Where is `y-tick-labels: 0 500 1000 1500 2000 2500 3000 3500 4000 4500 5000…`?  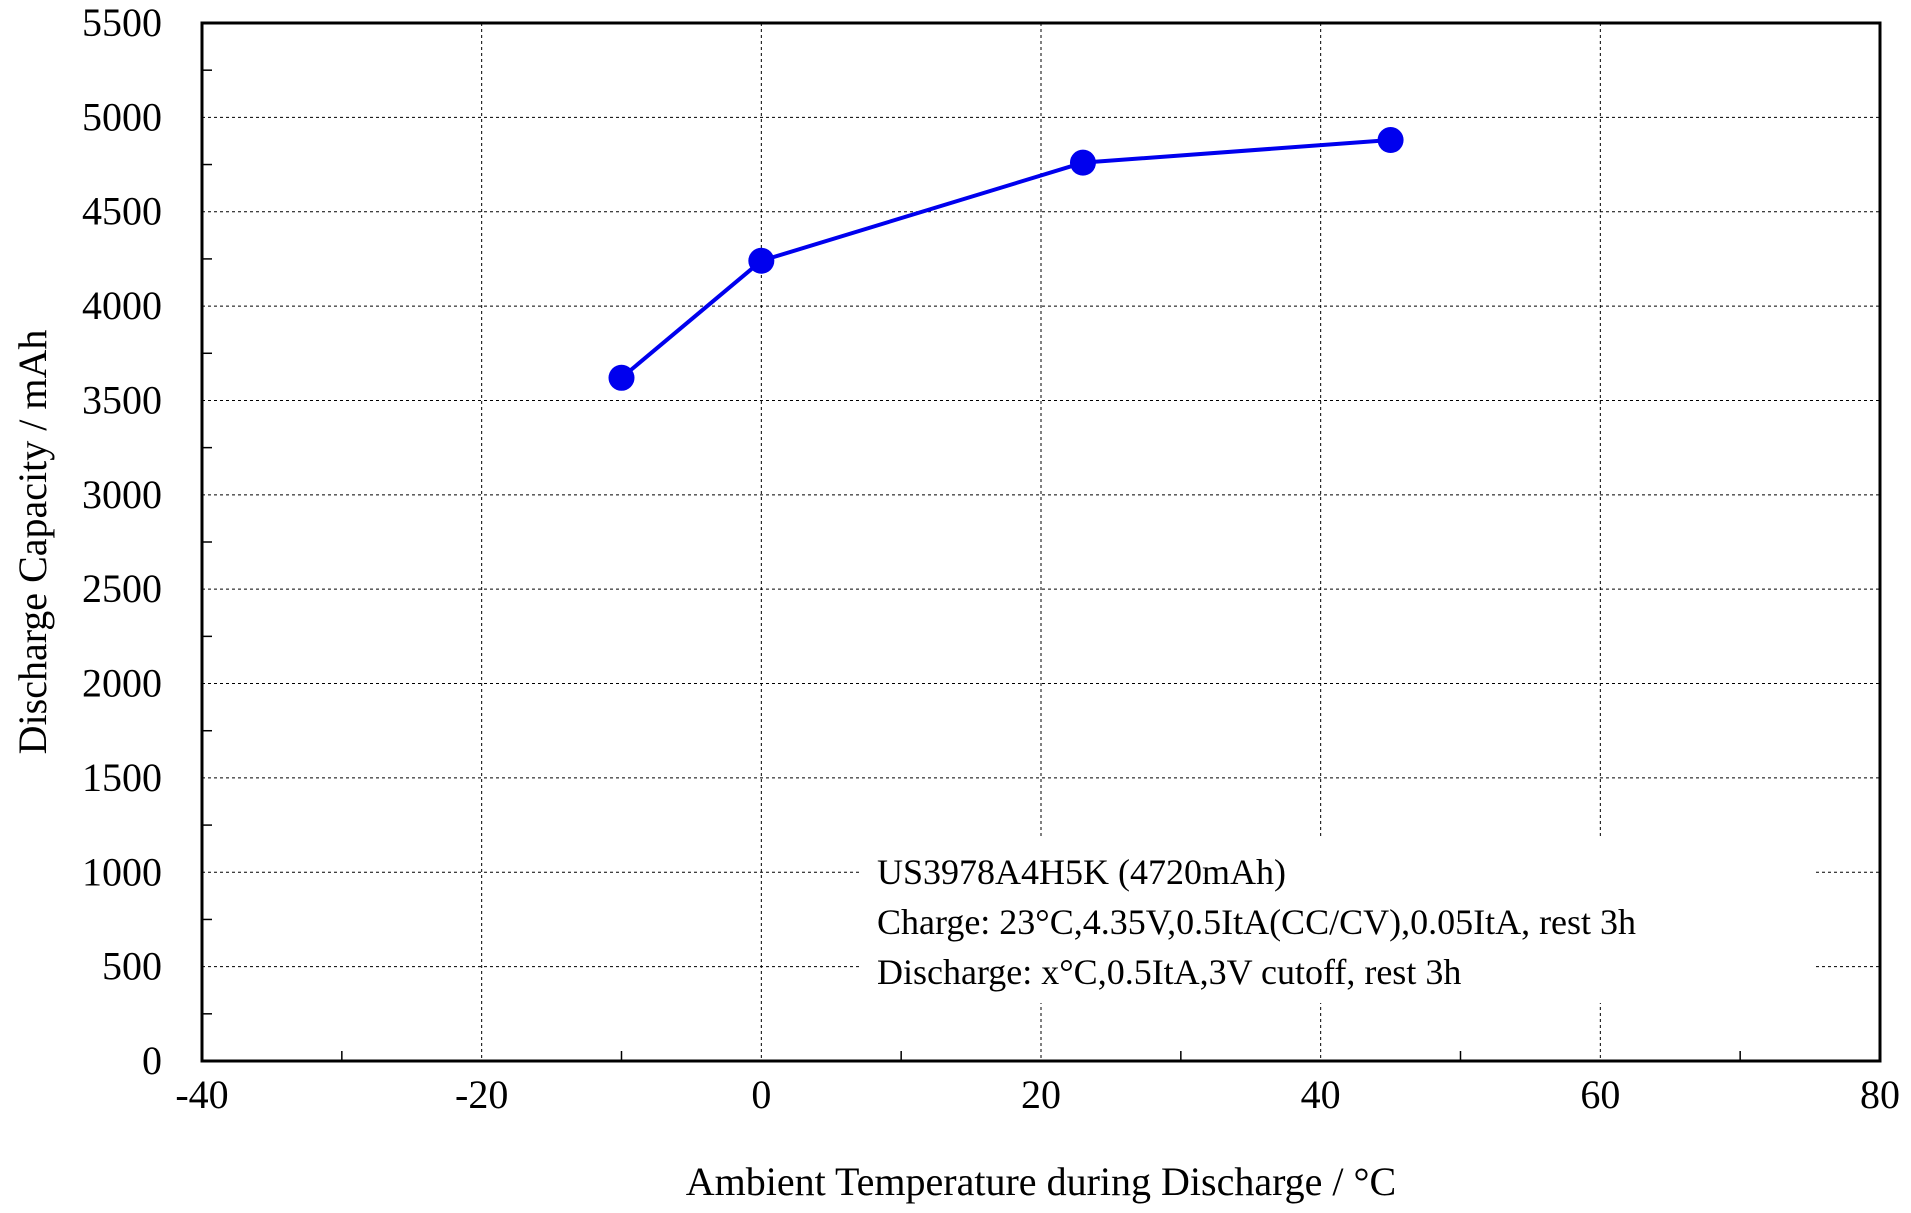 y-tick-labels: 0 500 1000 1500 2000 2500 3000 3500 4000 4500 5000… is located at coordinates (122, 541).